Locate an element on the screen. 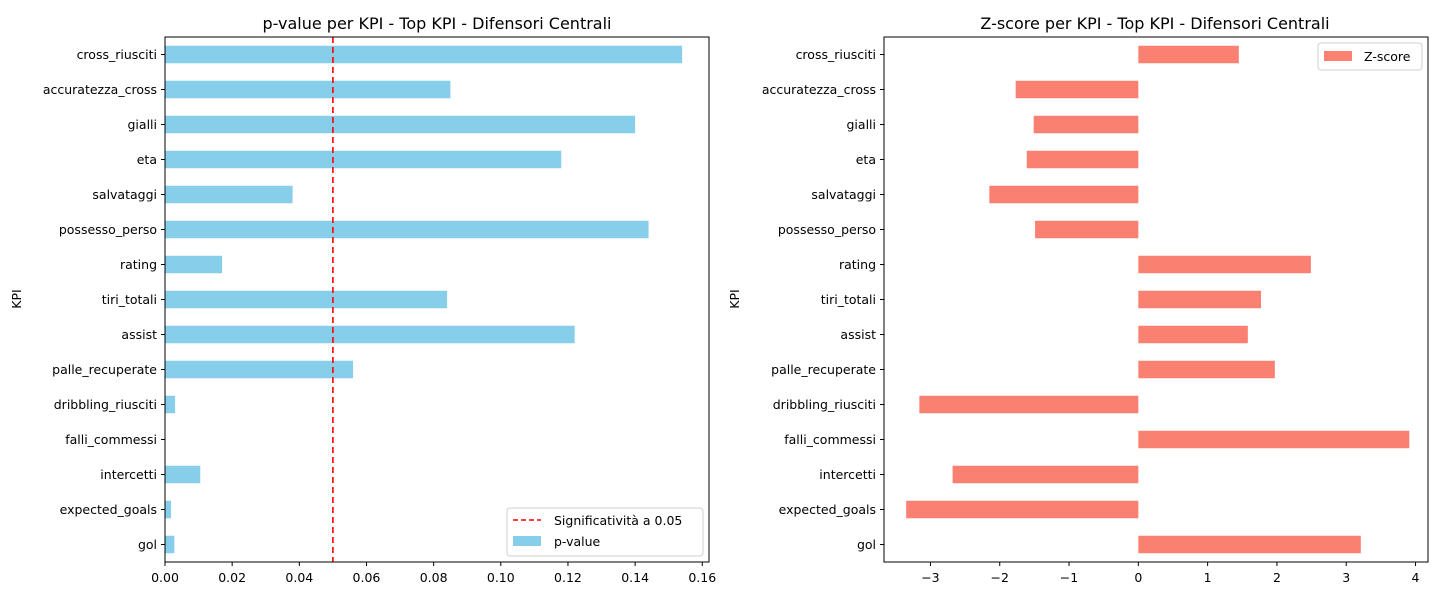 The width and height of the screenshot is (1442, 600). zscore-ytick-label-expected_goals: expected_goals is located at coordinates (827, 509).